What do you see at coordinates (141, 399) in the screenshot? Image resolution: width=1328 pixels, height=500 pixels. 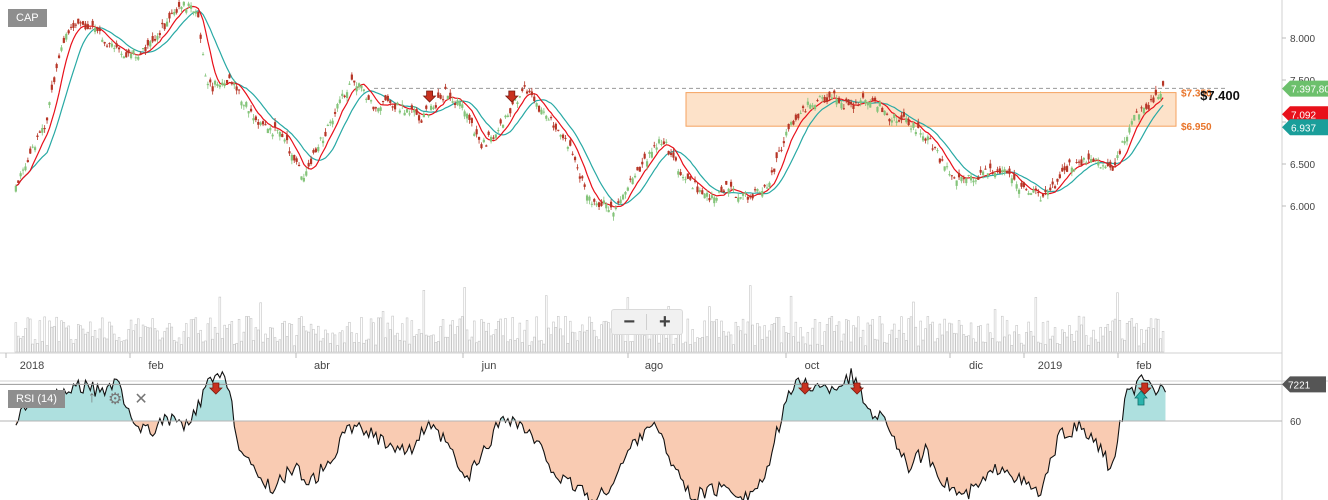 I see `close-icon: ✕` at bounding box center [141, 399].